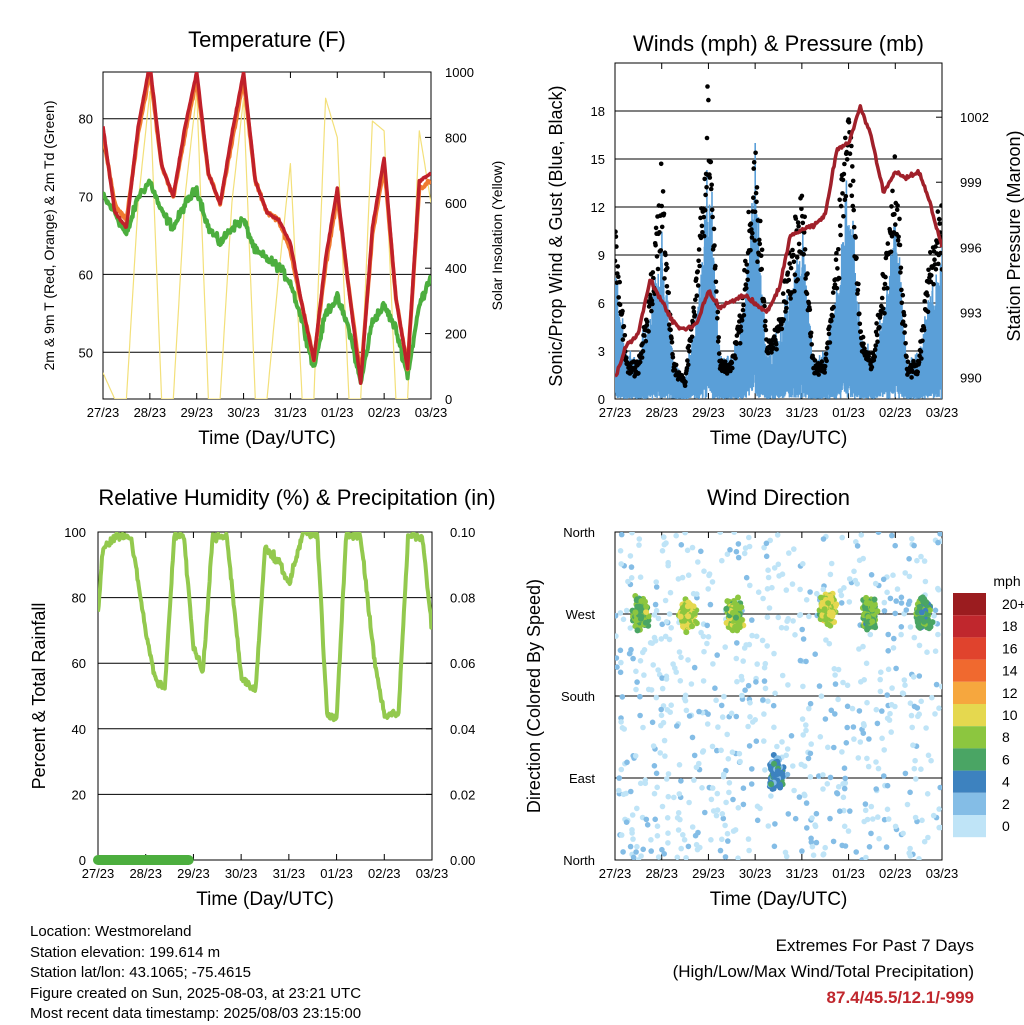 This screenshot has width=1024, height=1025. I want to click on colorbar-title: mph, so click(1006, 581).